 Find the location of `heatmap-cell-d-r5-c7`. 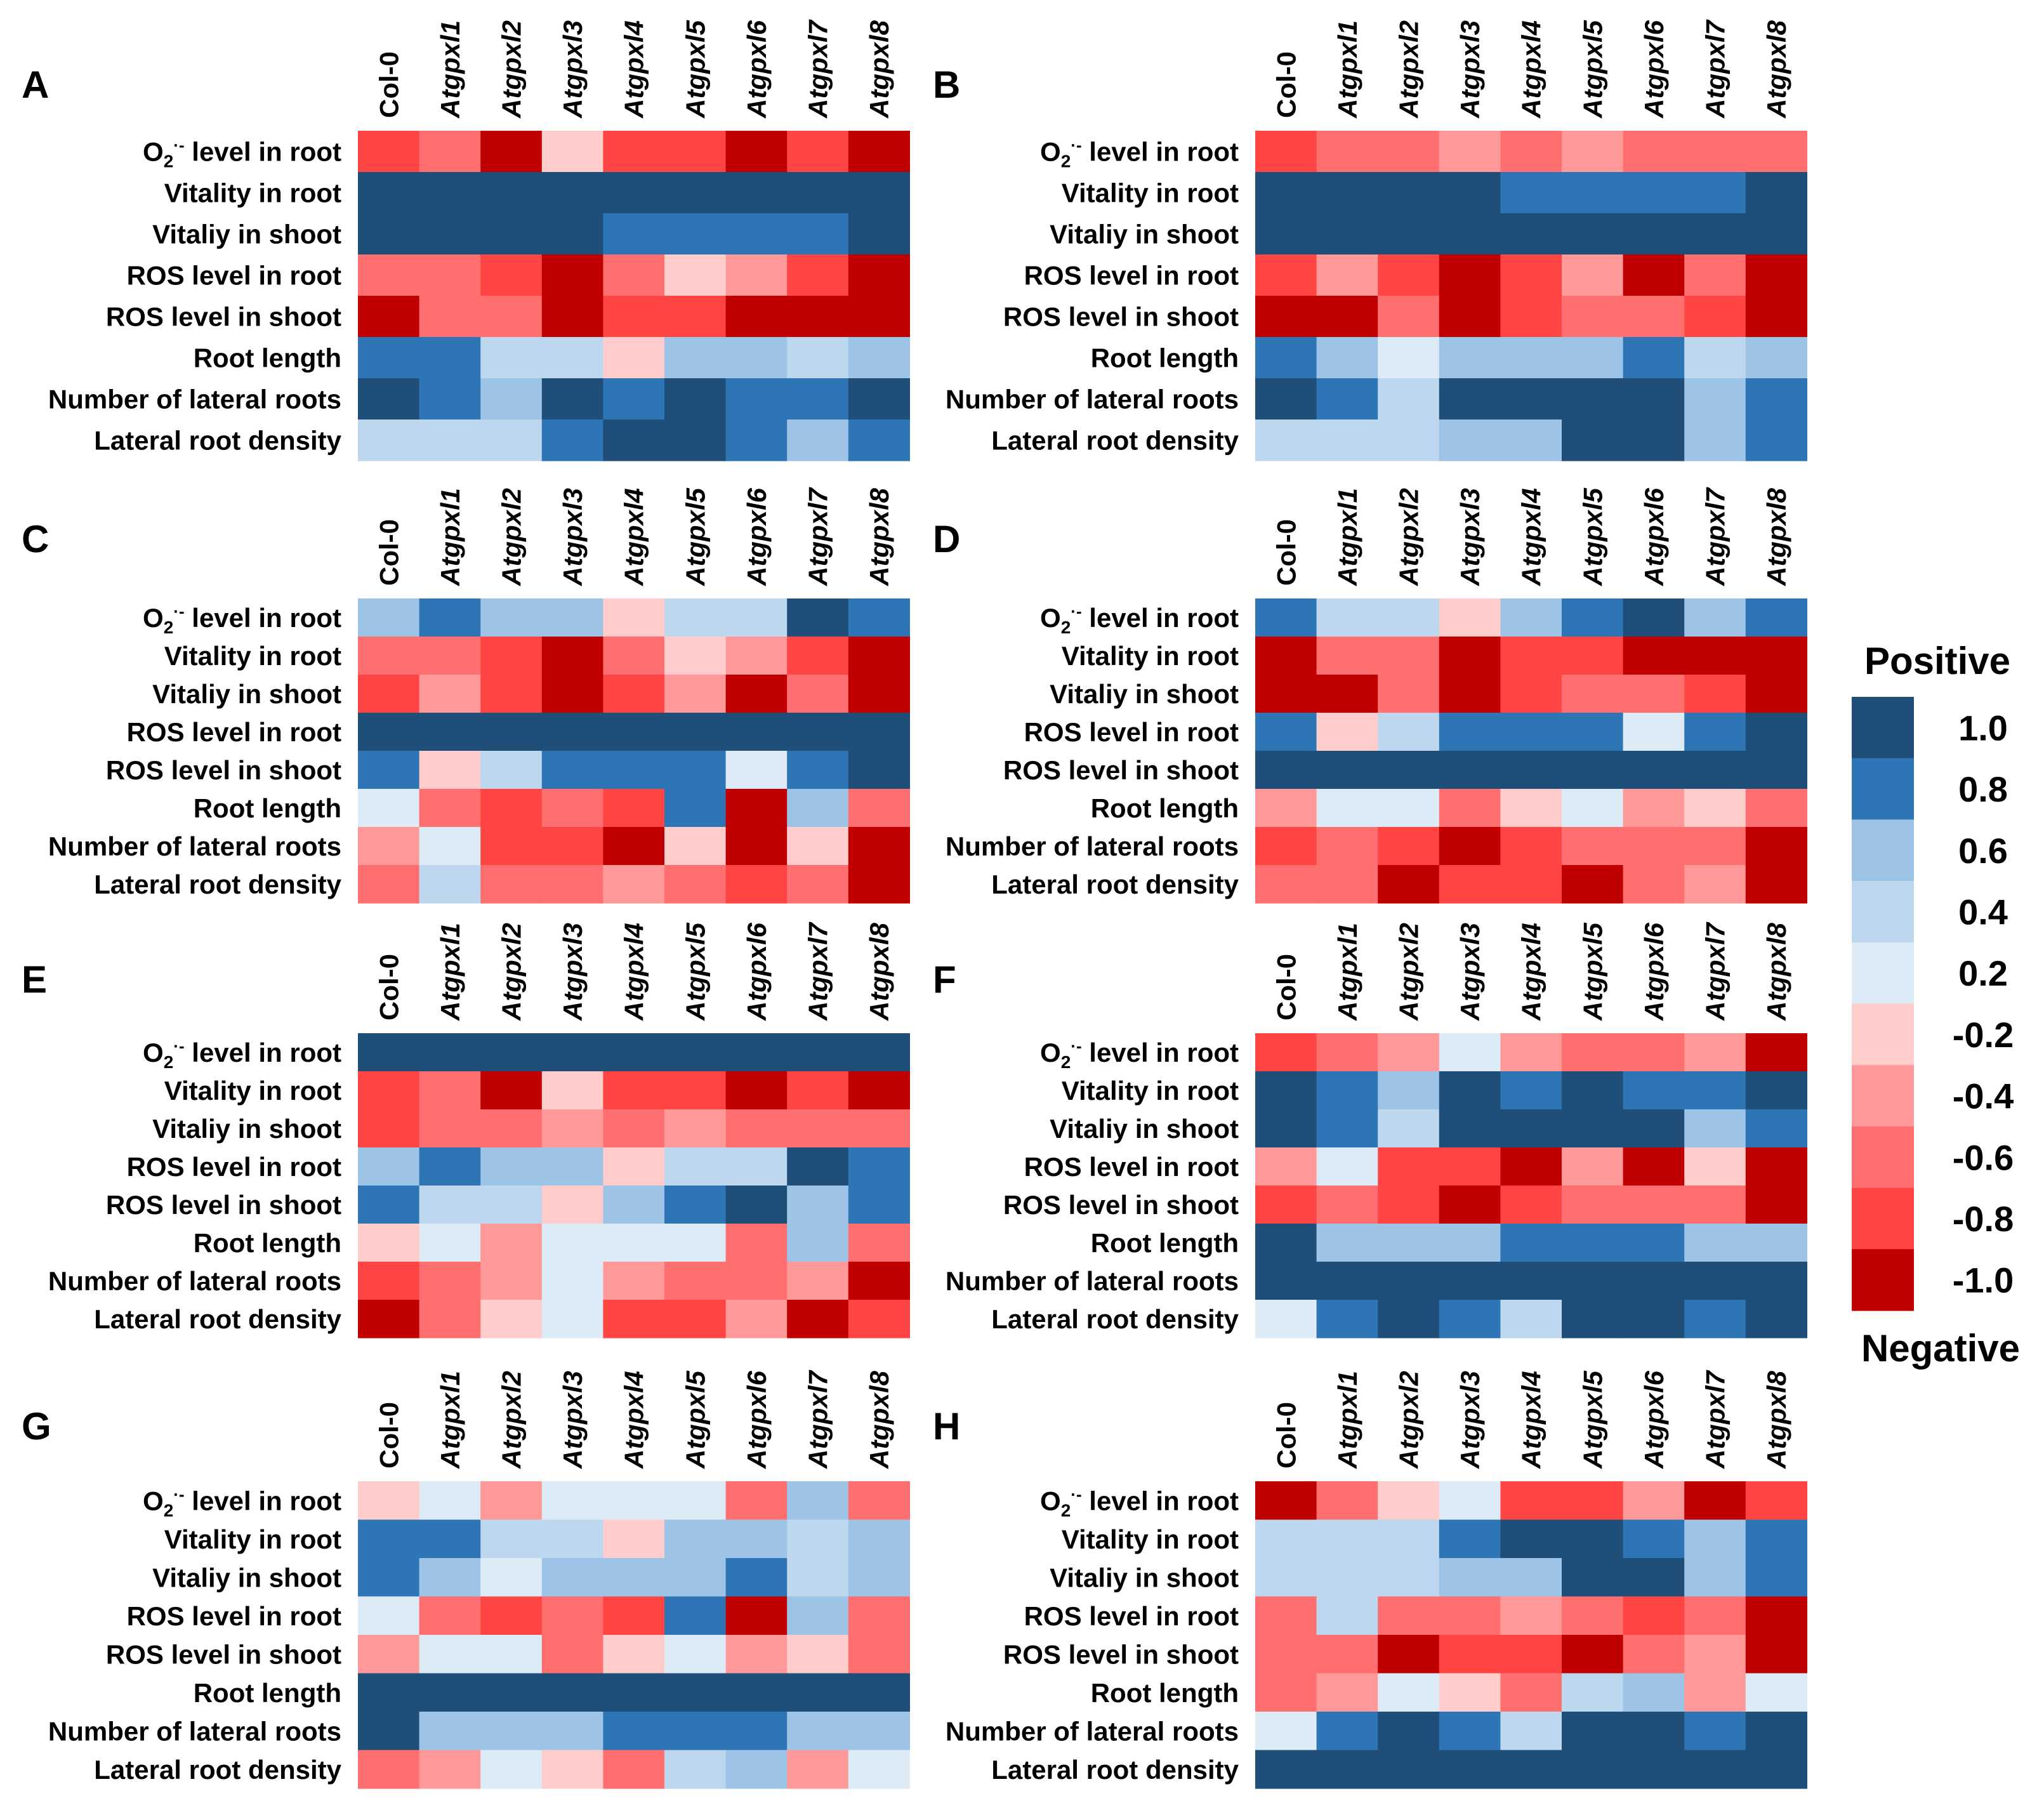

heatmap-cell-d-r5-c7 is located at coordinates (1715, 809).